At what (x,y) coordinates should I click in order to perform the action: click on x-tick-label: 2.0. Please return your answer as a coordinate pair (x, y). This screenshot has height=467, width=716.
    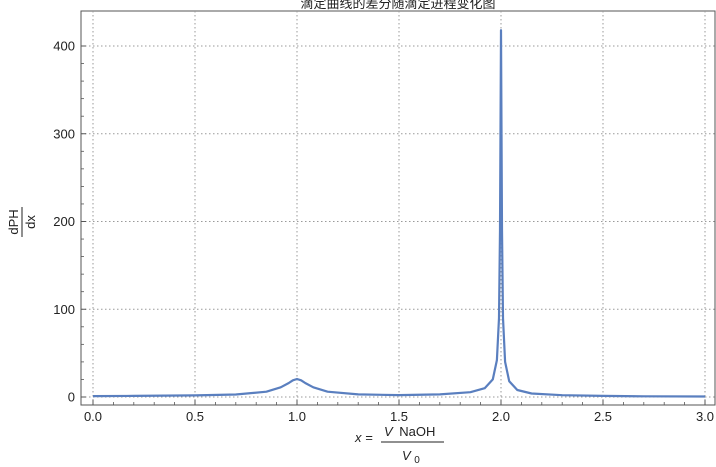
    Looking at the image, I should click on (501, 416).